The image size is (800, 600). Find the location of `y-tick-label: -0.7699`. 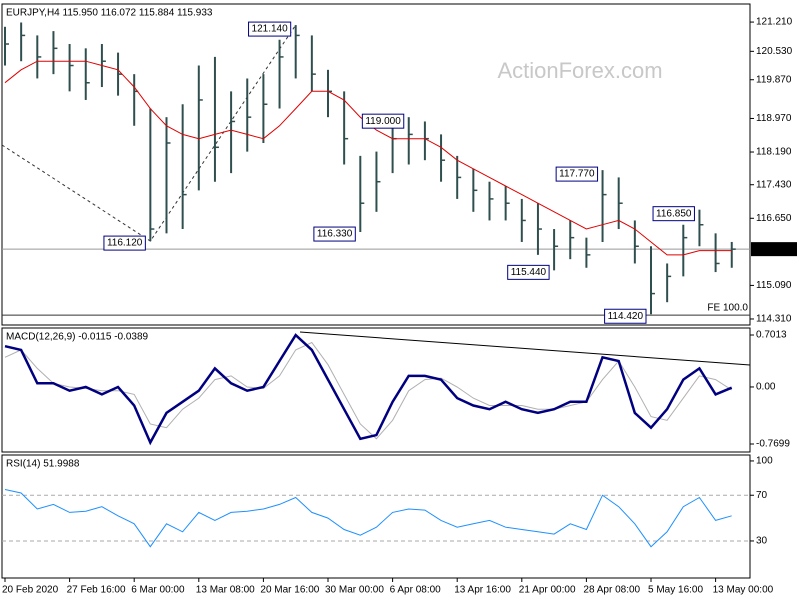

y-tick-label: -0.7699 is located at coordinates (773, 444).